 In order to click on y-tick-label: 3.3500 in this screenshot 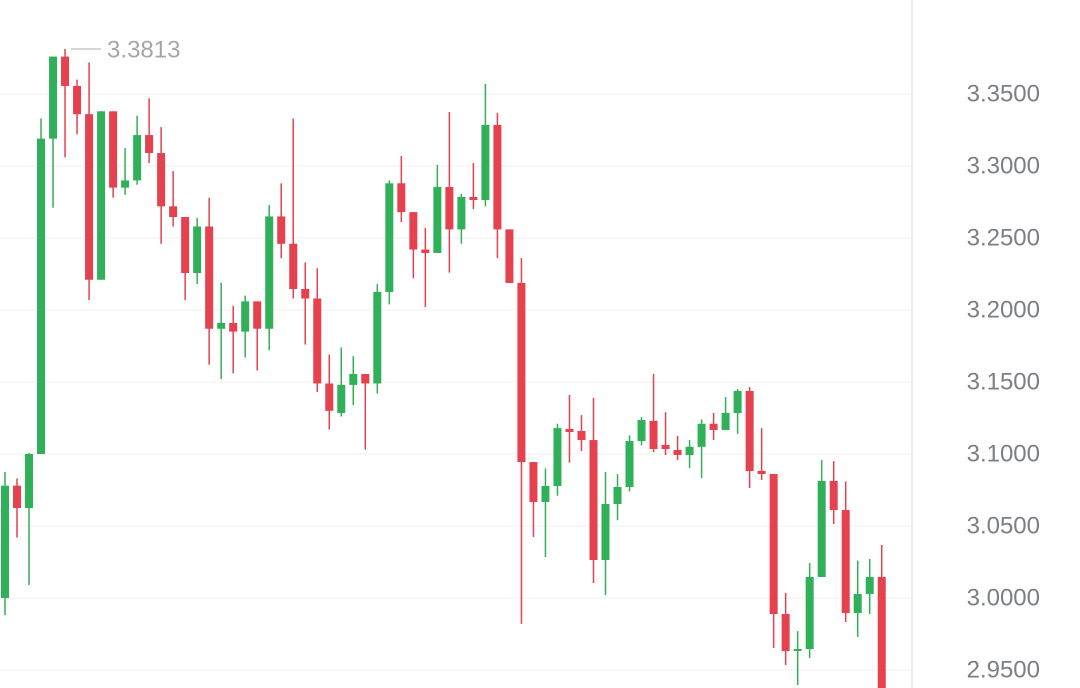, I will do `click(1003, 93)`.